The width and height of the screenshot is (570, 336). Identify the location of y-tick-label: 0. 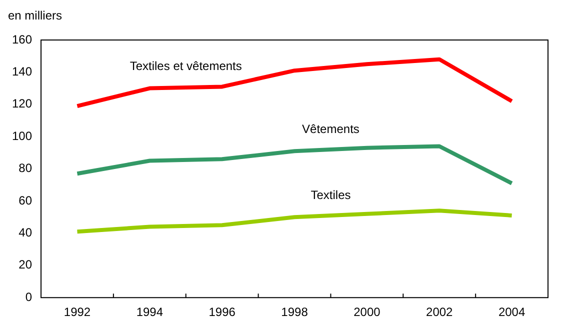
(28, 297).